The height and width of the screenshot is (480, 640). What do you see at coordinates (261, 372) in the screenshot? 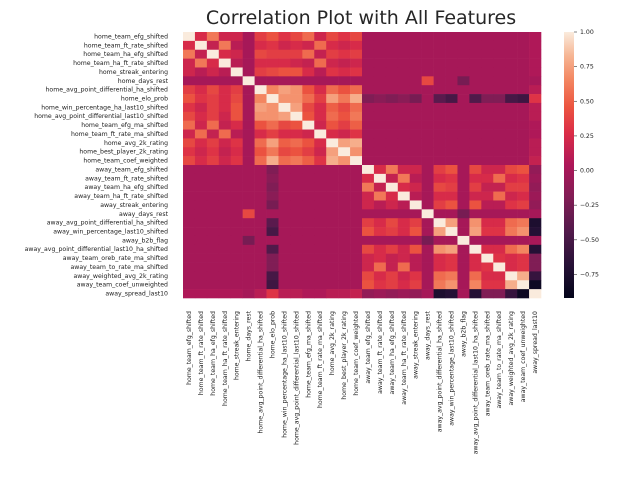
I see `x-tick-label: home_avg_point_differential_ha_shifted` at bounding box center [261, 372].